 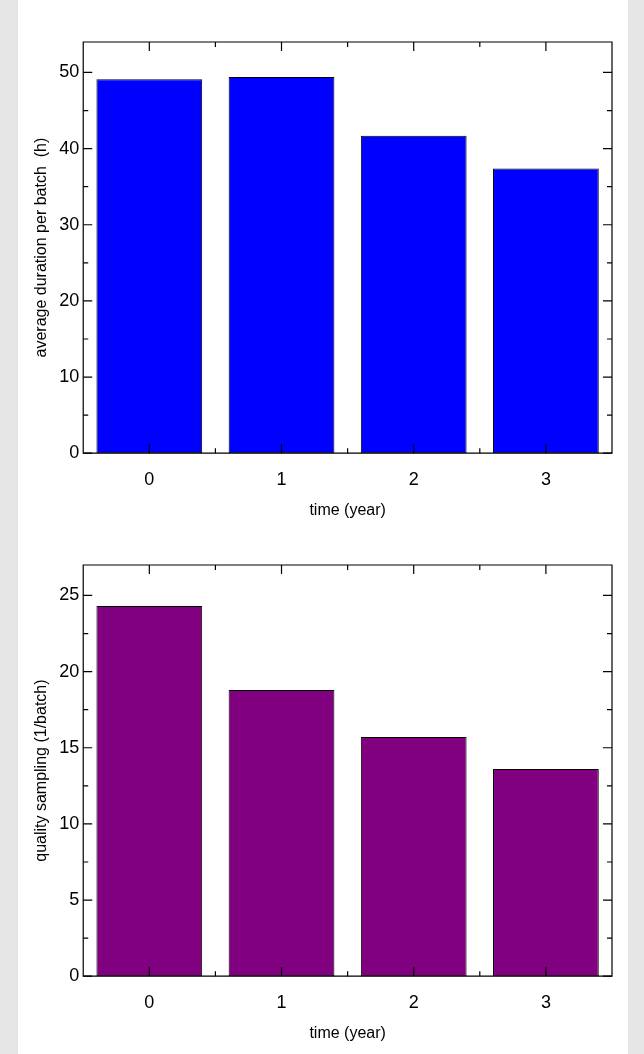 What do you see at coordinates (69, 223) in the screenshot?
I see `y-tick-label: 30` at bounding box center [69, 223].